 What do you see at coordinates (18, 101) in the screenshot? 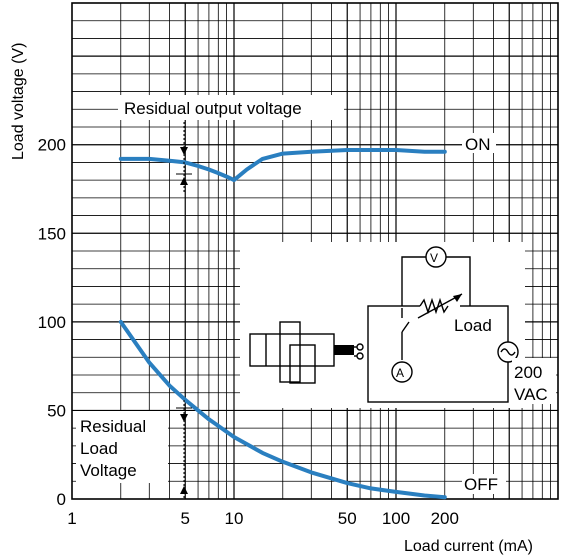
I see `y-axis-title: Load voltage (V)` at bounding box center [18, 101].